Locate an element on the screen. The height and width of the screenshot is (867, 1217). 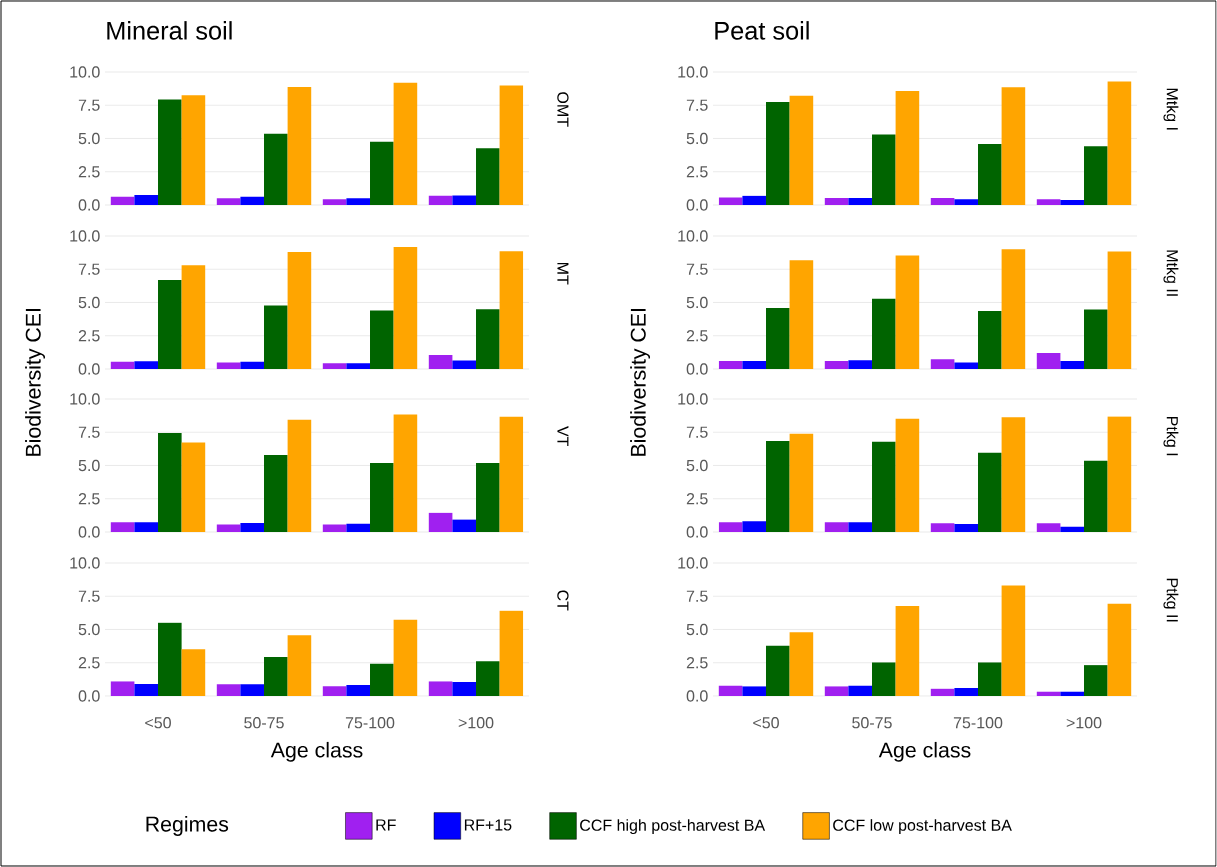
legend-title: Regimes is located at coordinates (187, 825).